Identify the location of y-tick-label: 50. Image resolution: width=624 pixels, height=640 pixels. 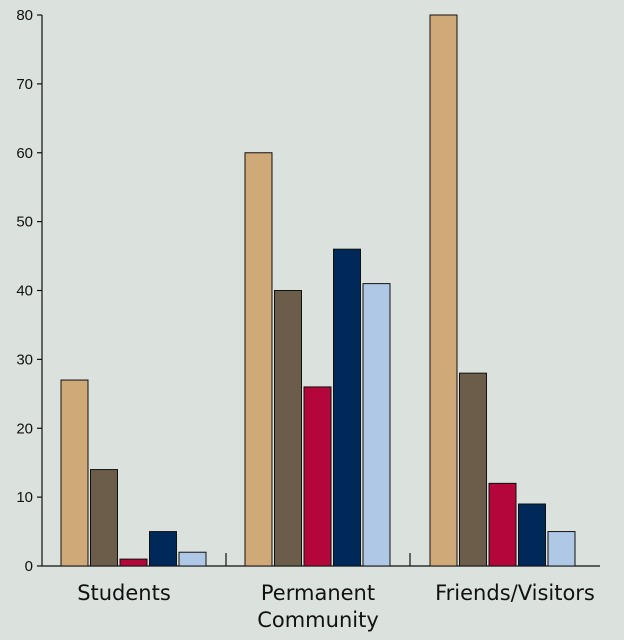
(24, 222).